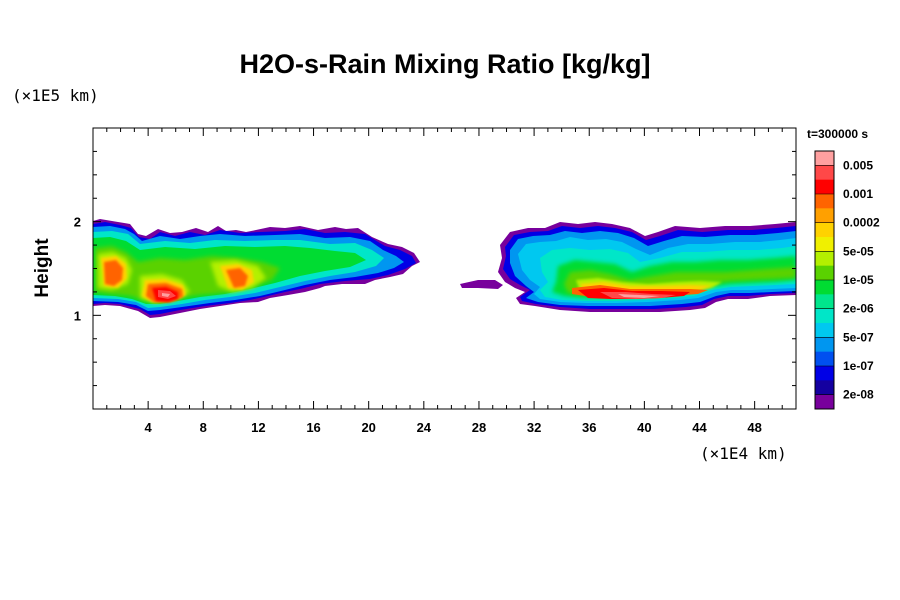 The width and height of the screenshot is (900, 600). What do you see at coordinates (858, 280) in the screenshot?
I see `colorbar-label: 1e-05` at bounding box center [858, 280].